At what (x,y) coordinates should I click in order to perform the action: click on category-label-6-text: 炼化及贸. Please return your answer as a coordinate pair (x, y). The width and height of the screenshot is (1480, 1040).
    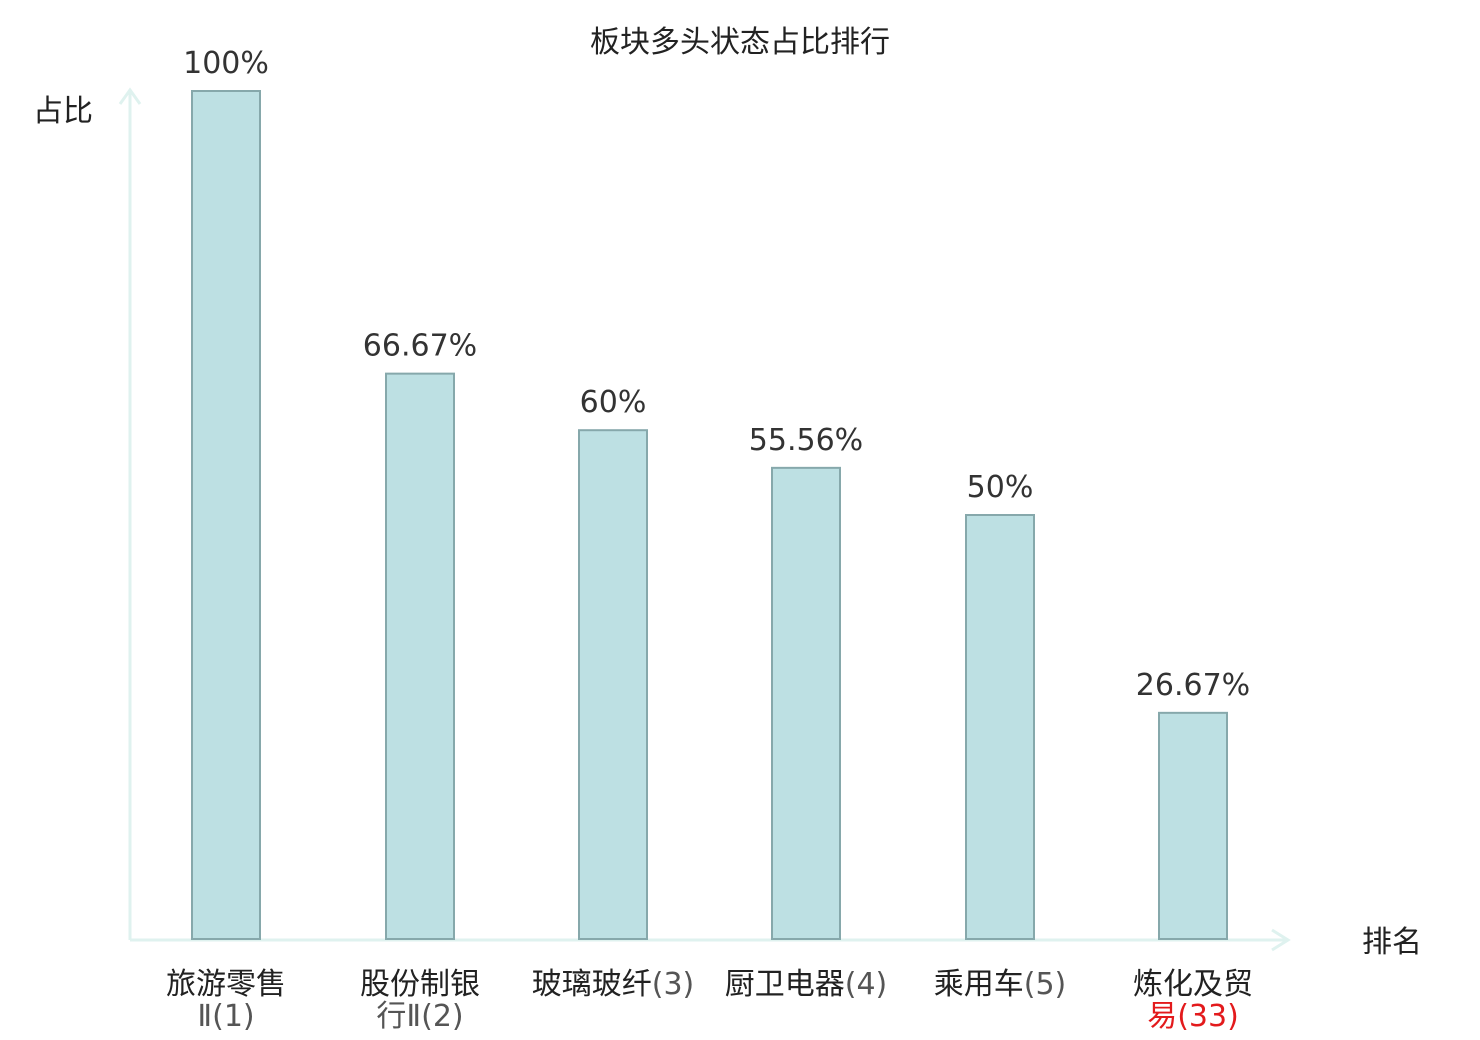
    Looking at the image, I should click on (1193, 984).